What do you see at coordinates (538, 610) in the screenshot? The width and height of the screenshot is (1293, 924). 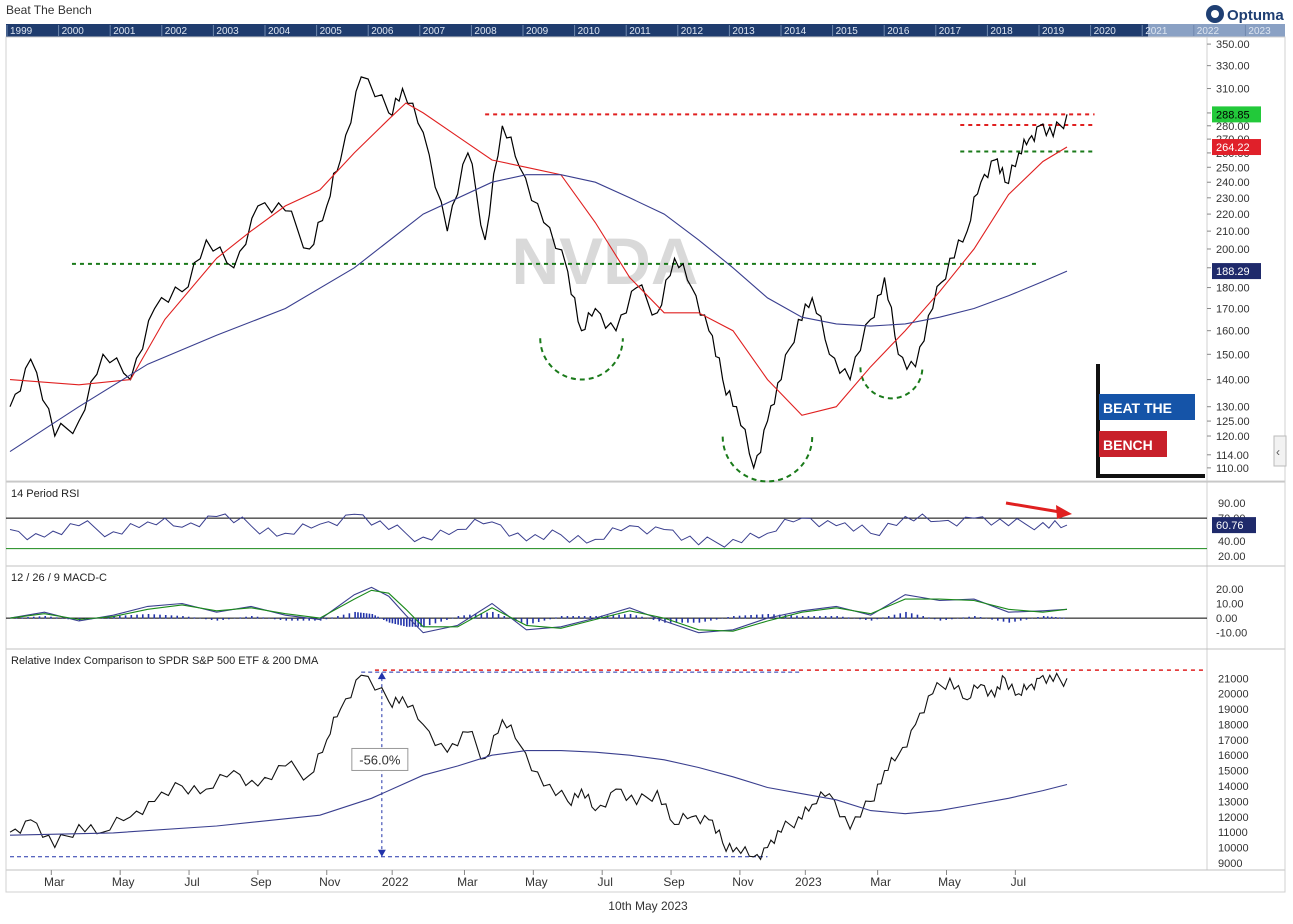 I see `macd-signal-line` at bounding box center [538, 610].